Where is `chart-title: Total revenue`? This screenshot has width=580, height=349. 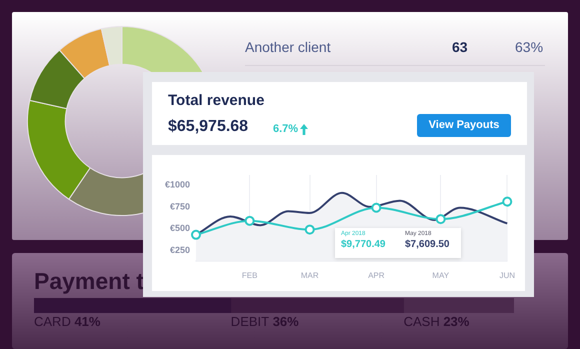
chart-title: Total revenue is located at coordinates (216, 100).